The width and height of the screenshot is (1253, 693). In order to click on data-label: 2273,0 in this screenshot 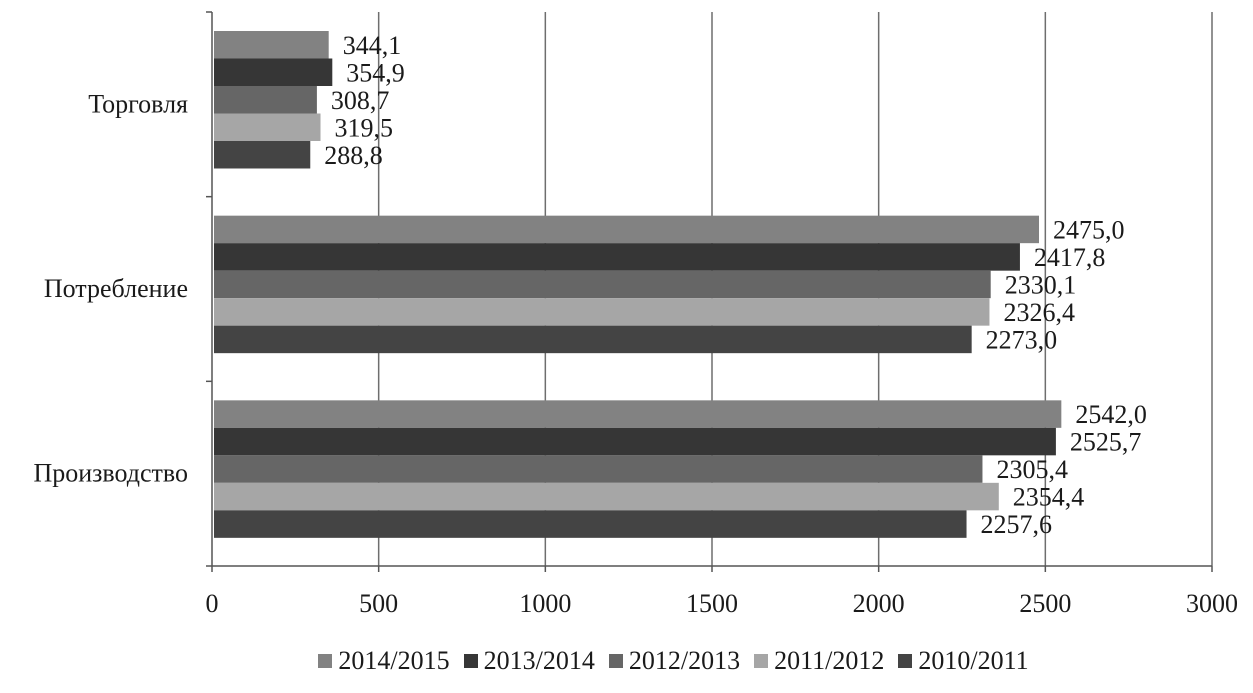, I will do `click(1022, 339)`.